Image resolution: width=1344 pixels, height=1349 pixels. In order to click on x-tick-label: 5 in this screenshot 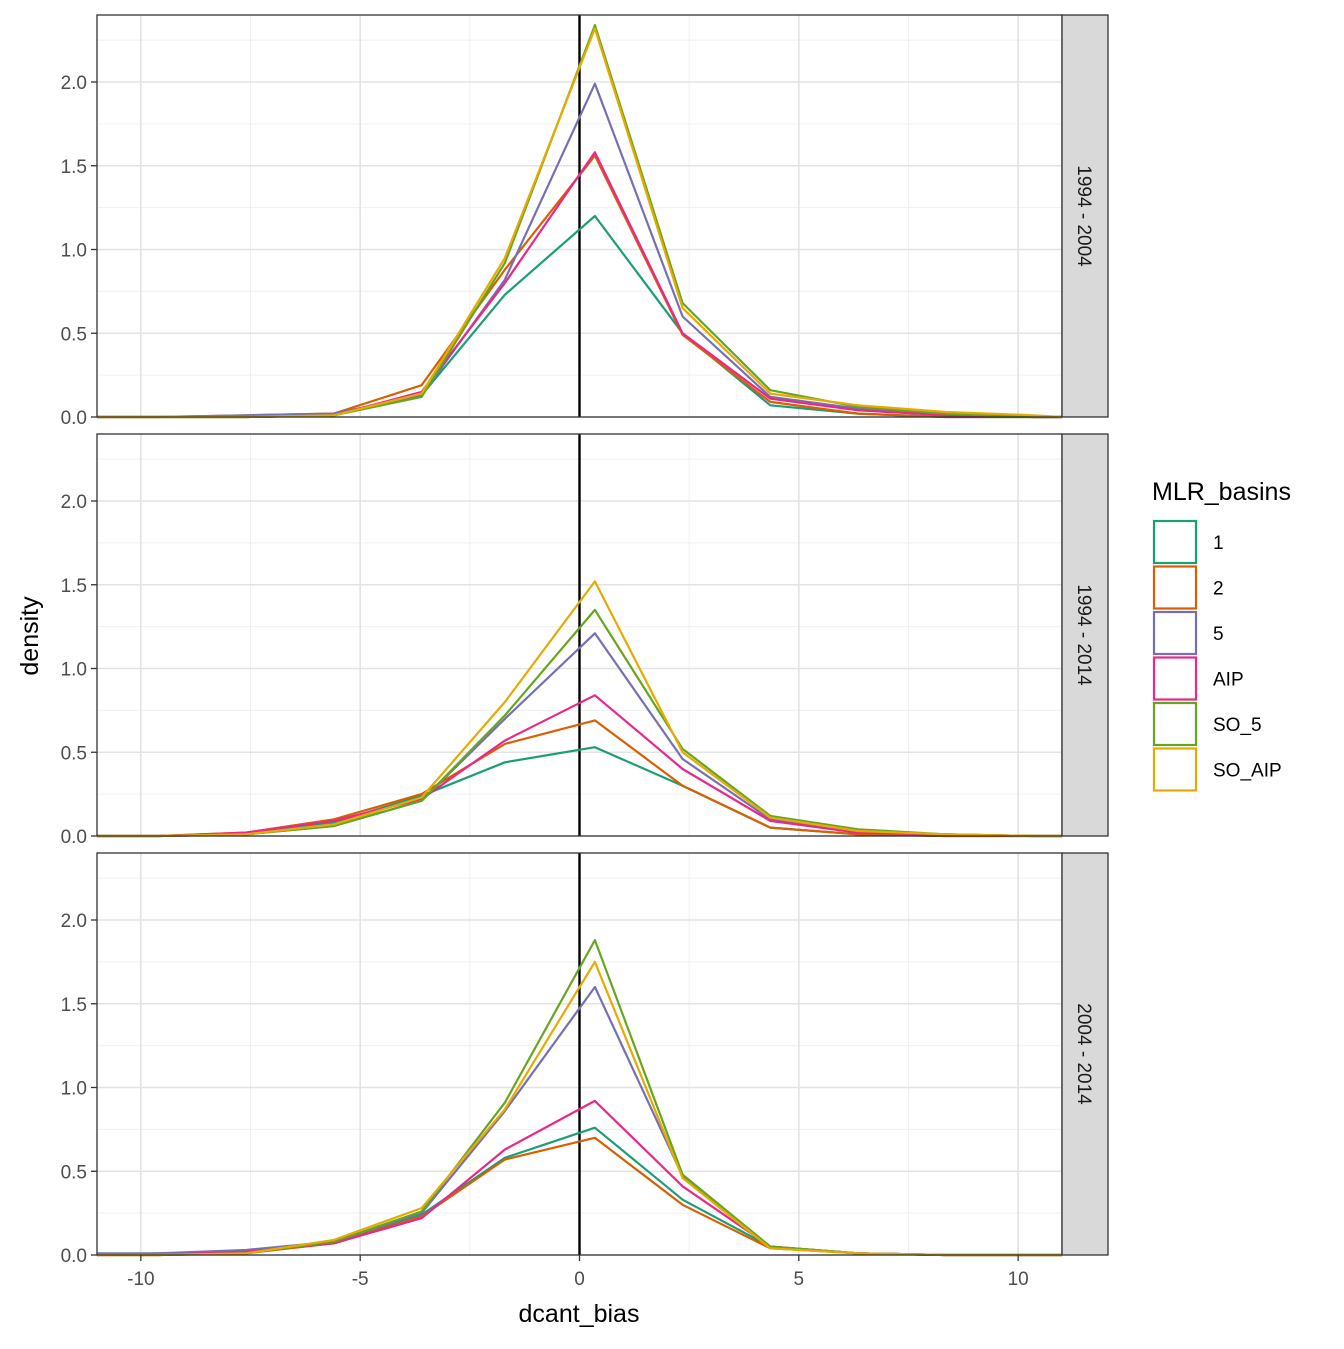, I will do `click(799, 1279)`.